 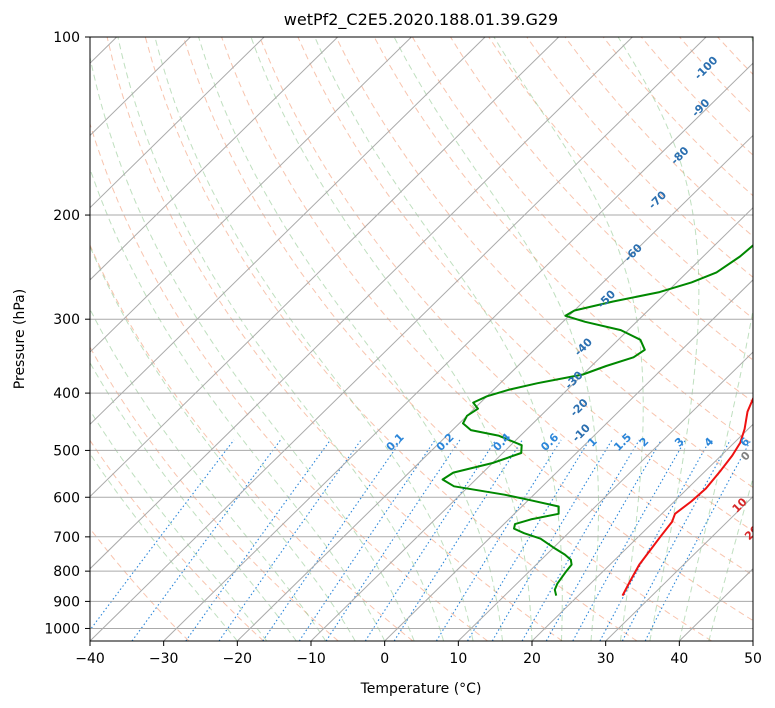 I want to click on dry-adiabat-label: -80, so click(x=679, y=155).